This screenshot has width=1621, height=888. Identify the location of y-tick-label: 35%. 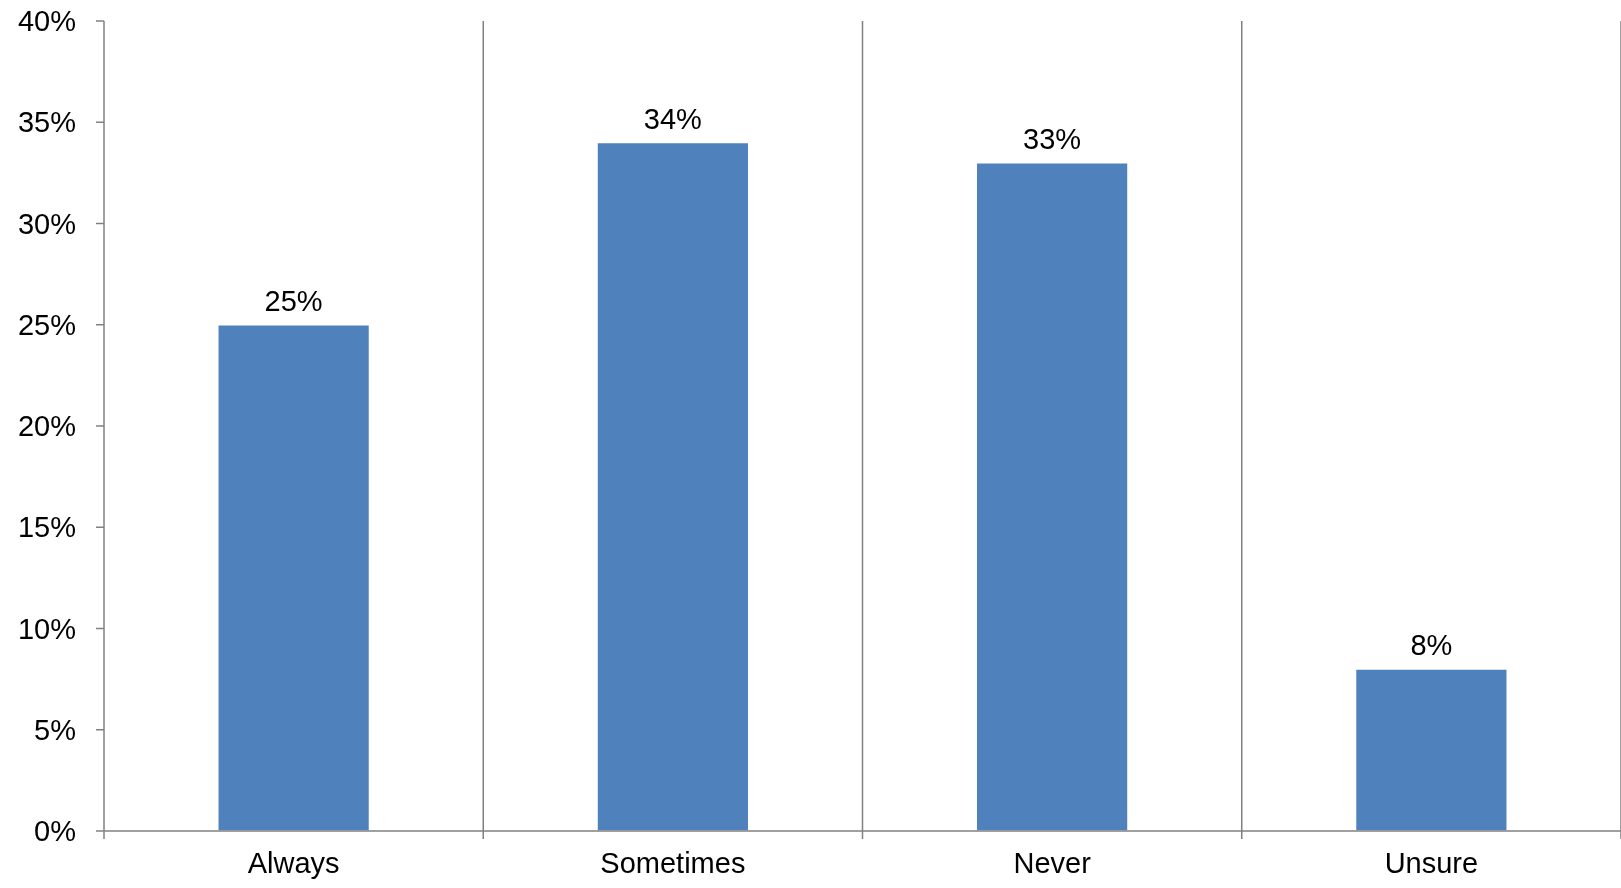
(46, 122).